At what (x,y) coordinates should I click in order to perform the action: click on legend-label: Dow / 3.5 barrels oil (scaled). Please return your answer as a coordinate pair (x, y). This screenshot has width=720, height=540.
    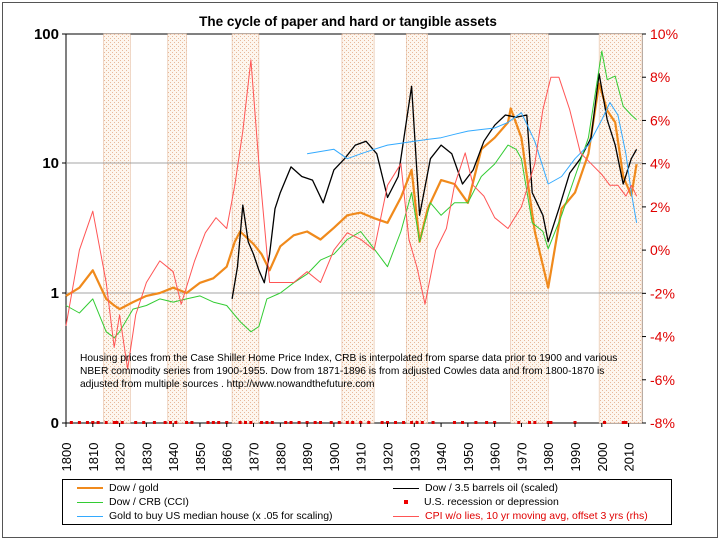
    Looking at the image, I should click on (492, 488).